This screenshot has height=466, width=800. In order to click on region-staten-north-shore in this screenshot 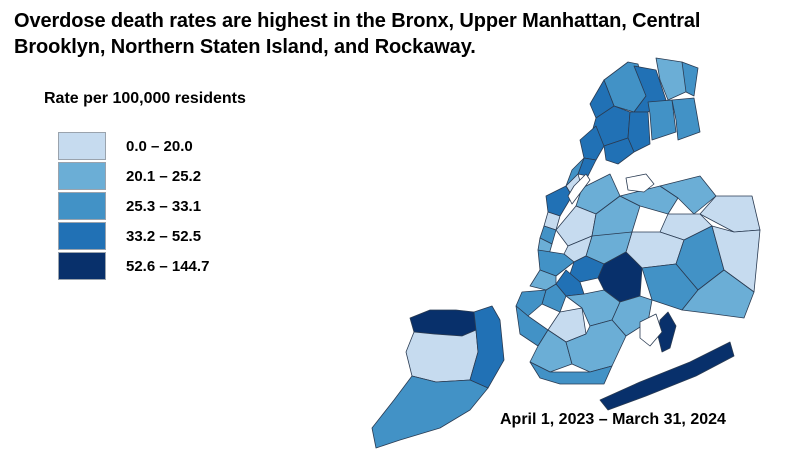, I will do `click(443, 323)`.